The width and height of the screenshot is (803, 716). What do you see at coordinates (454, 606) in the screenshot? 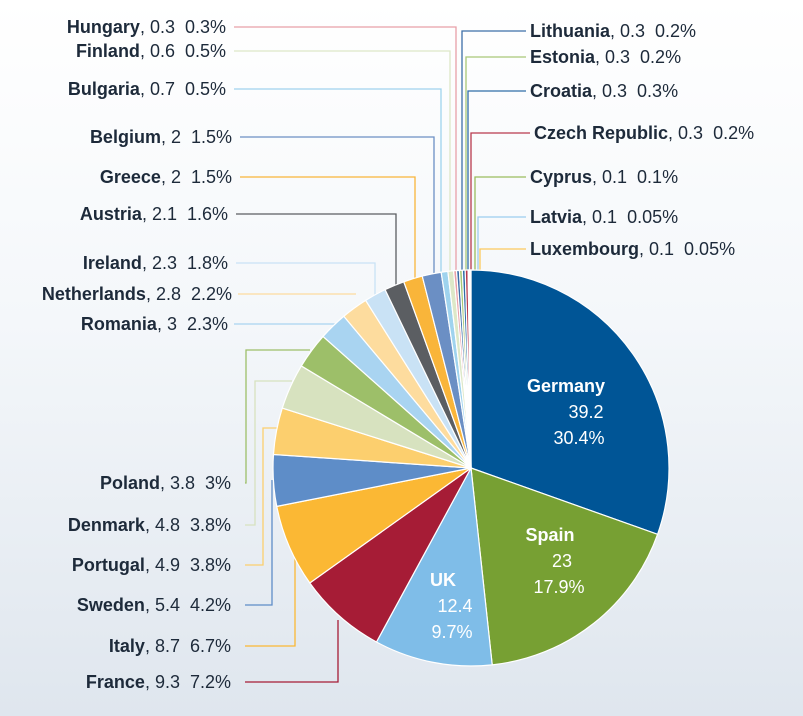
I see `slice-label-uk-value: 12.4` at bounding box center [454, 606].